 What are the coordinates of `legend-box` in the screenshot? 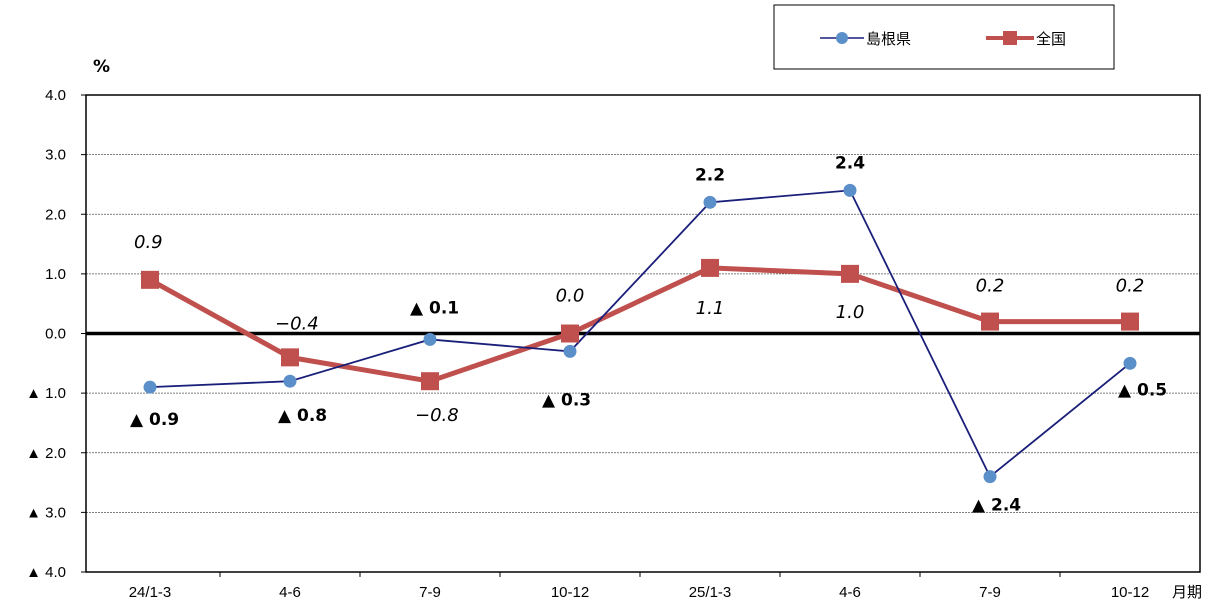 It's located at (944, 37).